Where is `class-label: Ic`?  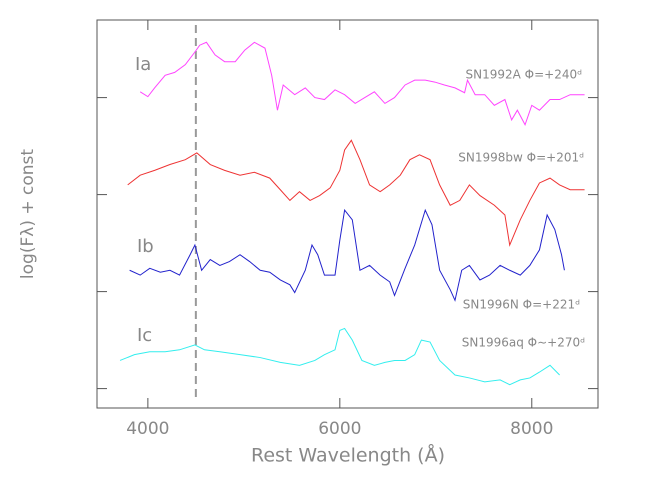 class-label: Ic is located at coordinates (144, 335).